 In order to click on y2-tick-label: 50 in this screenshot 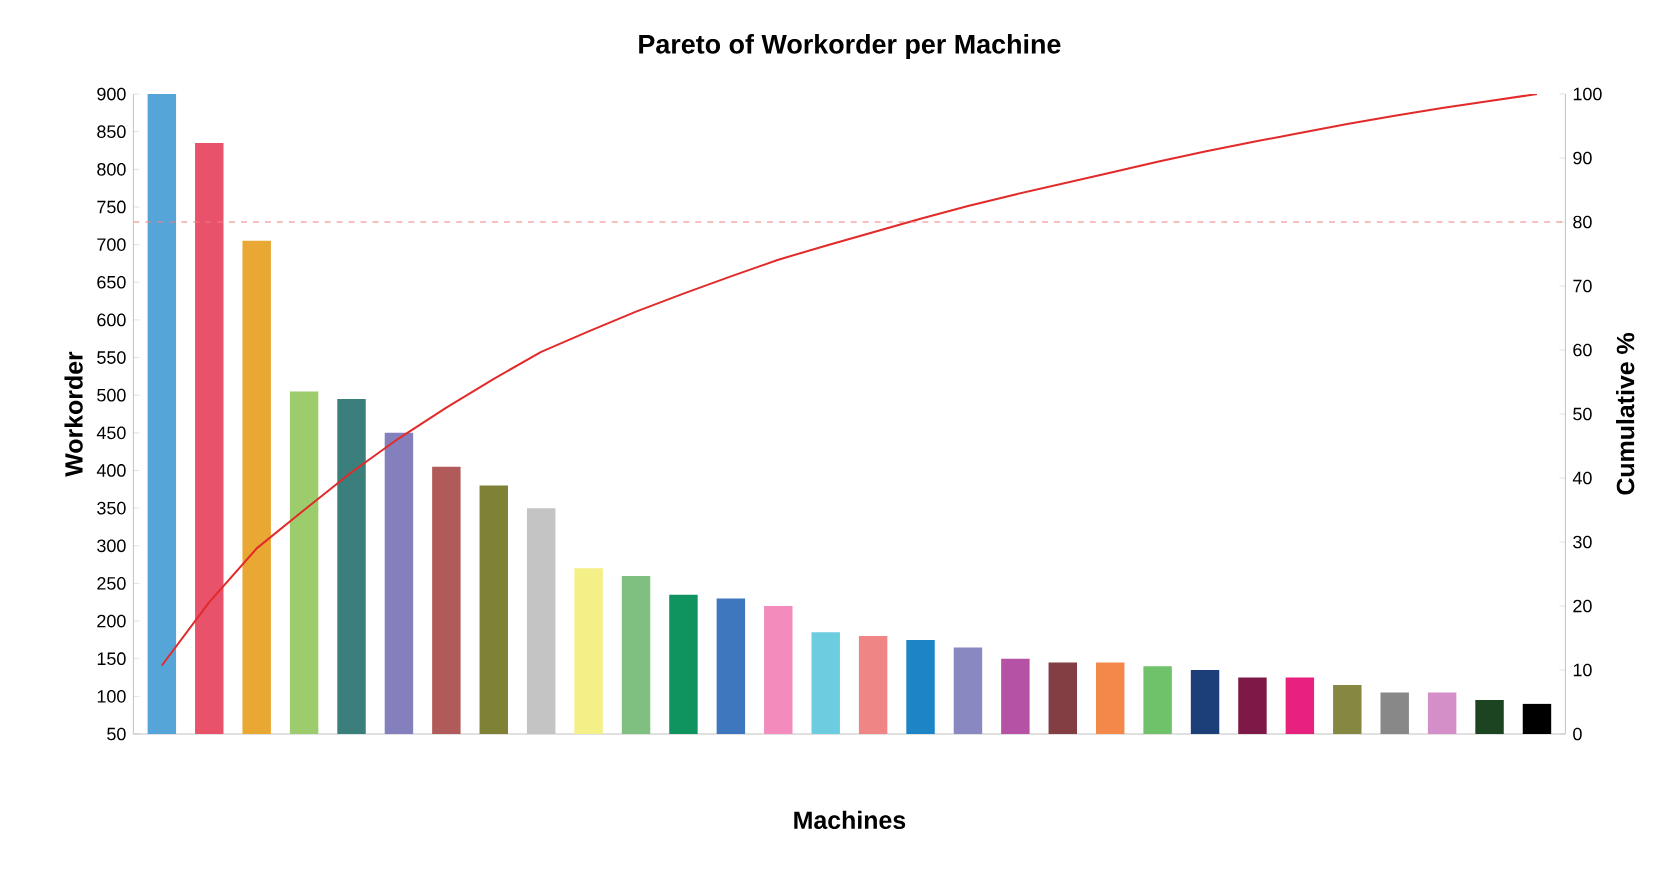, I will do `click(1582, 414)`.